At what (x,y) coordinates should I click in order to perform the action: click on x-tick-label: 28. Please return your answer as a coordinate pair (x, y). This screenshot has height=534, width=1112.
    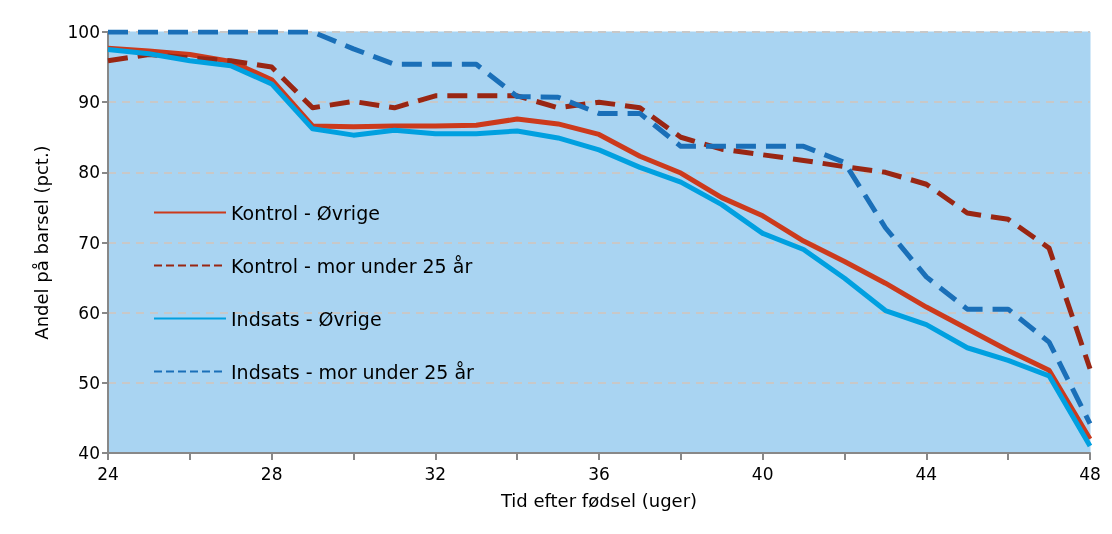
    Looking at the image, I should click on (271, 473).